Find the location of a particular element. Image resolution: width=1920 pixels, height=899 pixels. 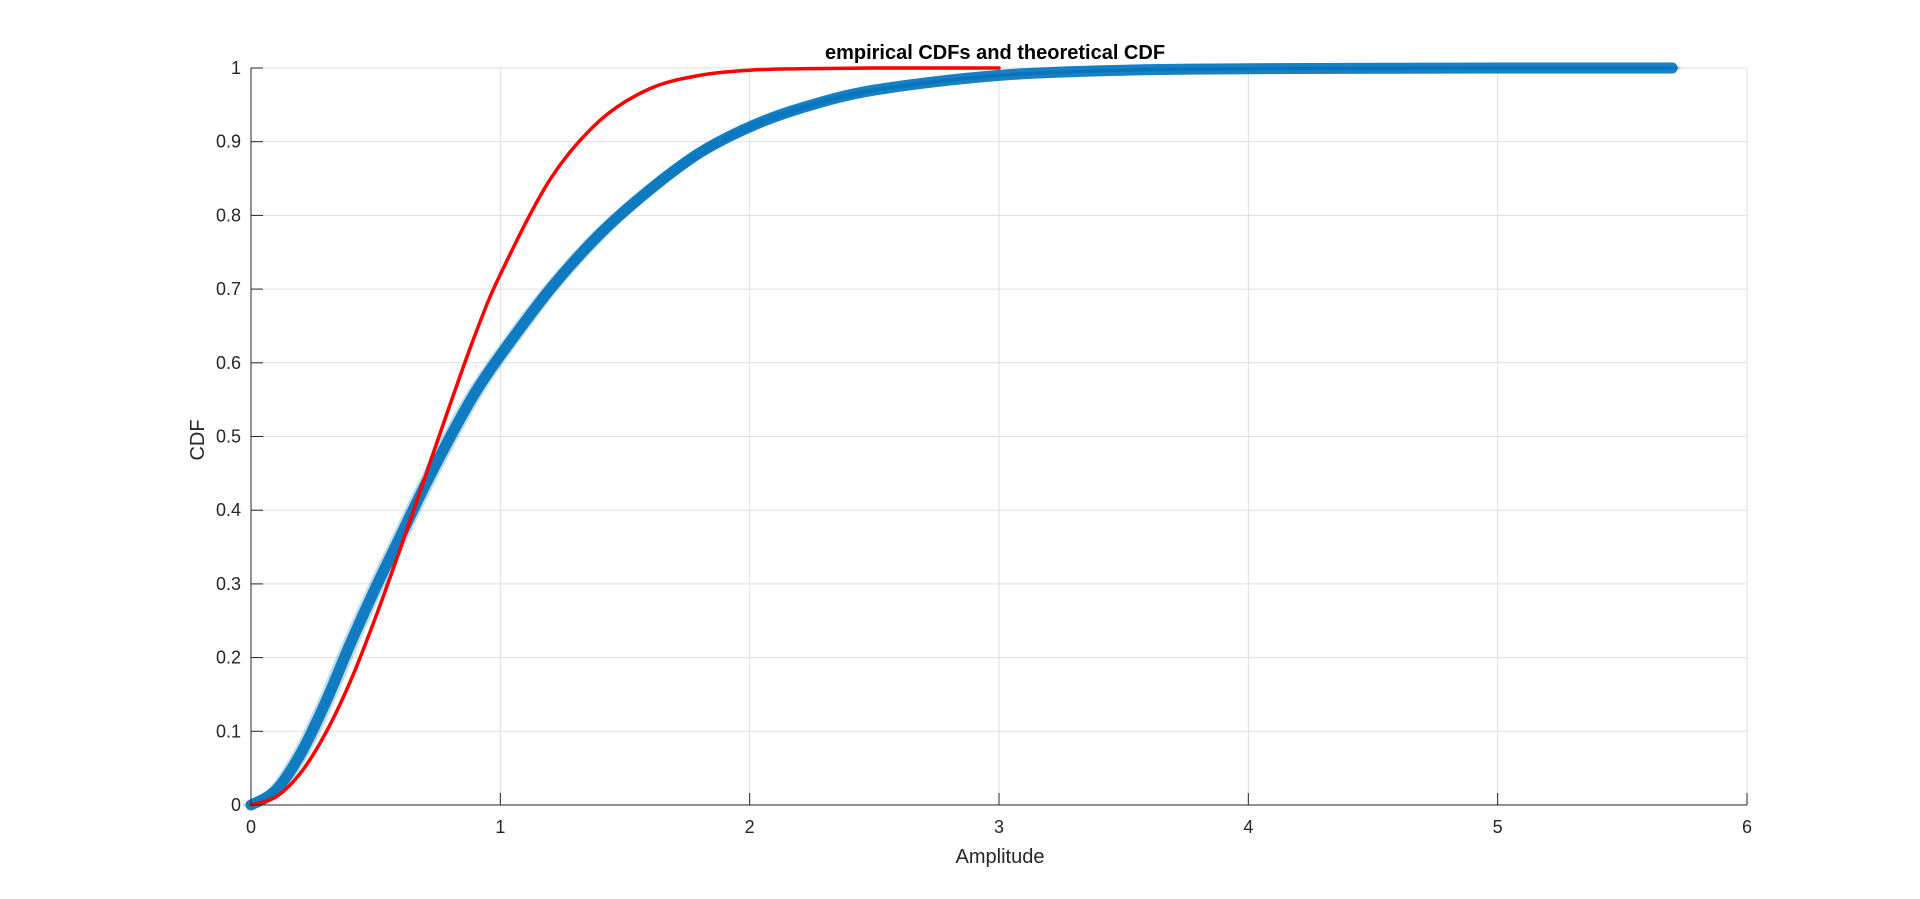

y-tick-label: 0.9 is located at coordinates (228, 142).